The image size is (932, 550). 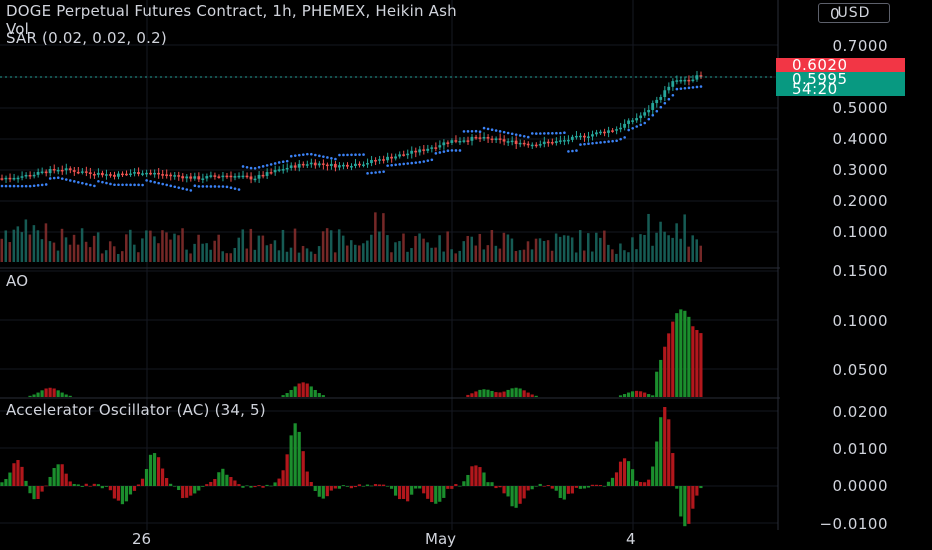 I want to click on ac-legend: Accelerator Oscillator (AC) (34, 5), so click(x=136, y=410).